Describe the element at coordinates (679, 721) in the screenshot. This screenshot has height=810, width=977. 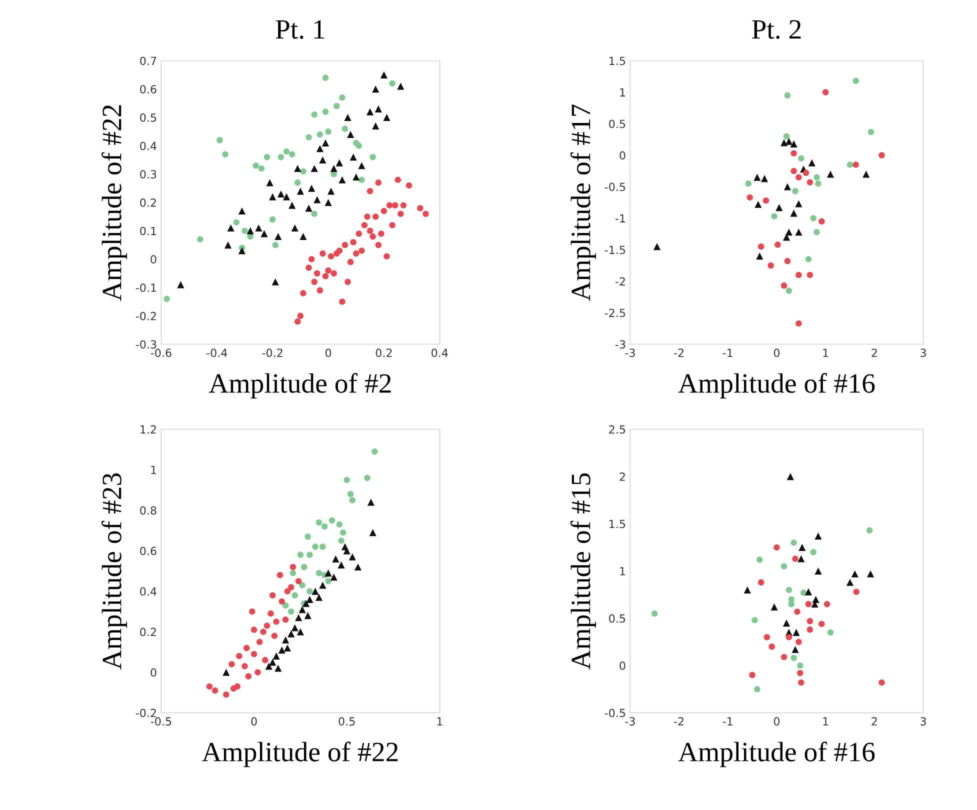
I see `x-tick-label: -2` at that location.